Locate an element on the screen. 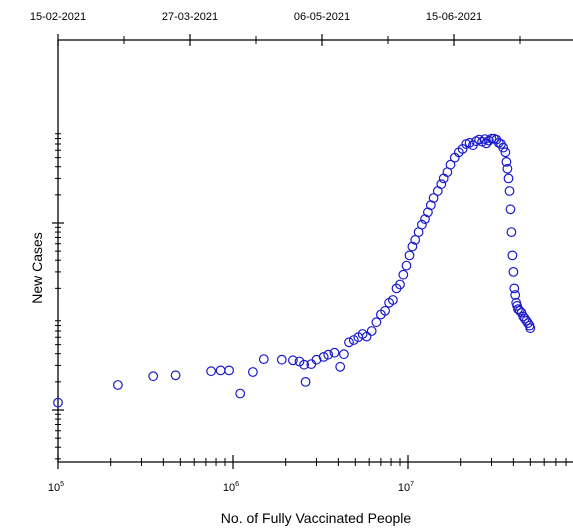 The width and height of the screenshot is (573, 531). y-axis-title: New Cases is located at coordinates (37, 268).